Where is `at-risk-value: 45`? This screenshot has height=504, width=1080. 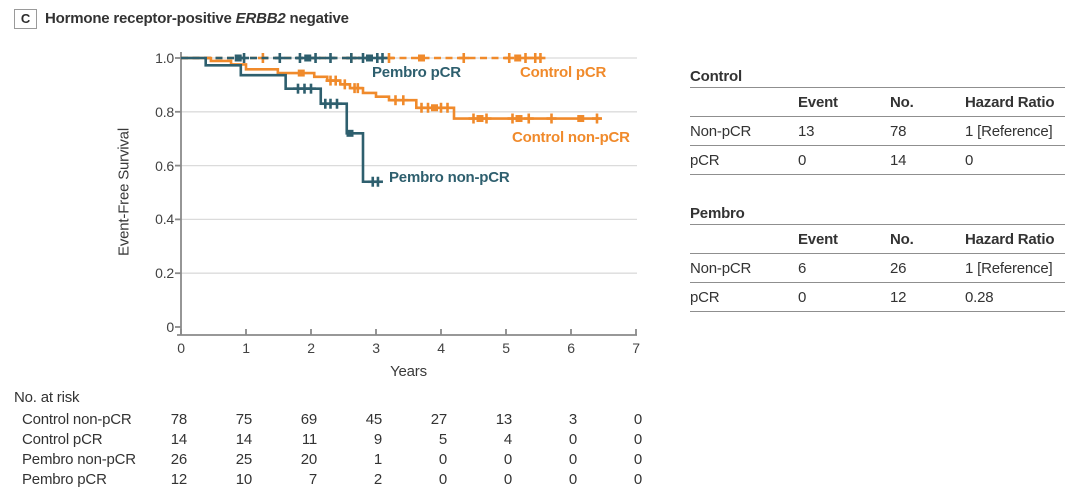
at-risk-value: 45 is located at coordinates (373, 419).